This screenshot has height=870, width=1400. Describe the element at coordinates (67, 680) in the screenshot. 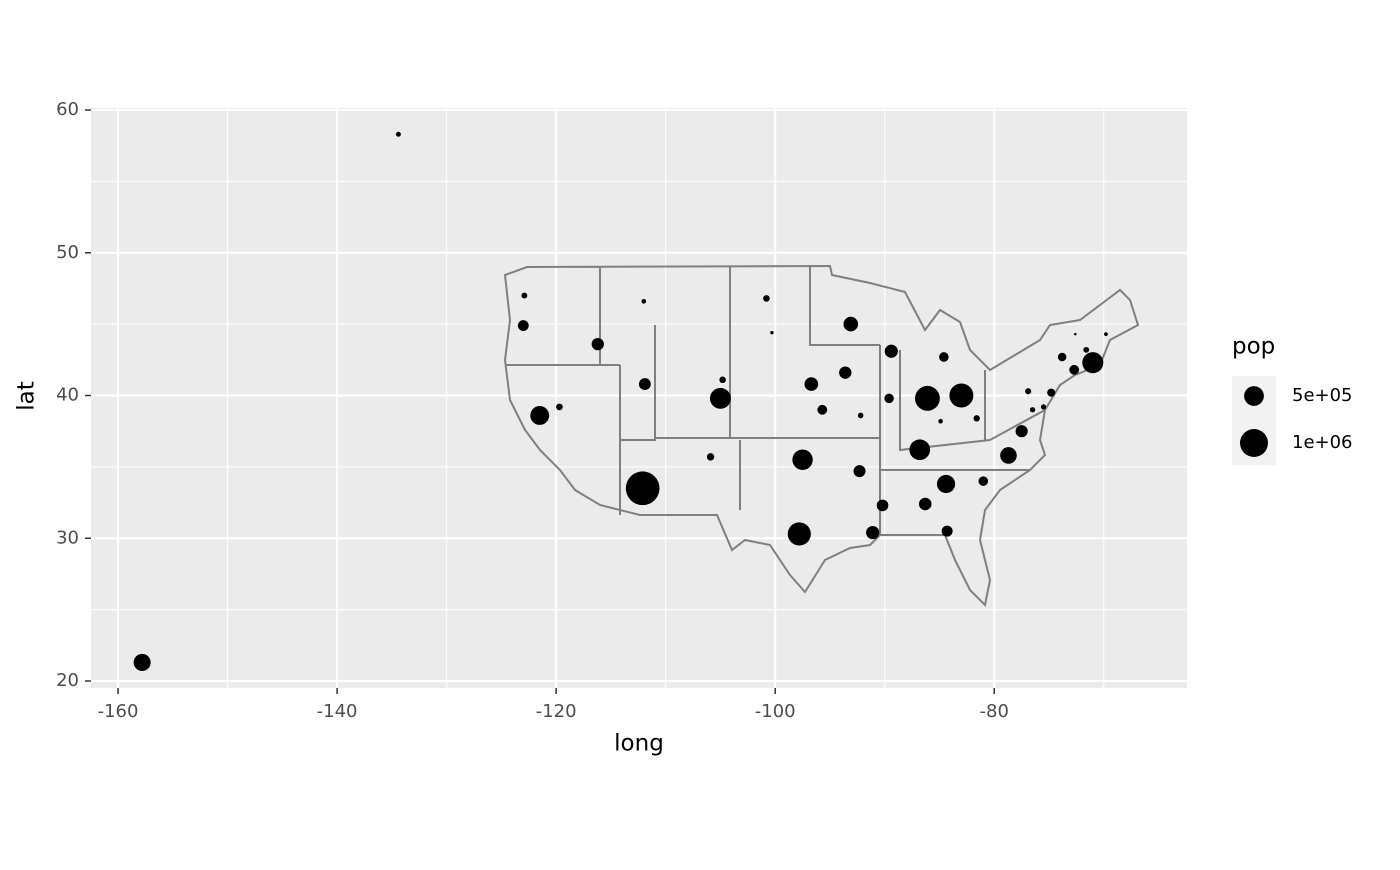

I see `y-tick-label: 20` at that location.